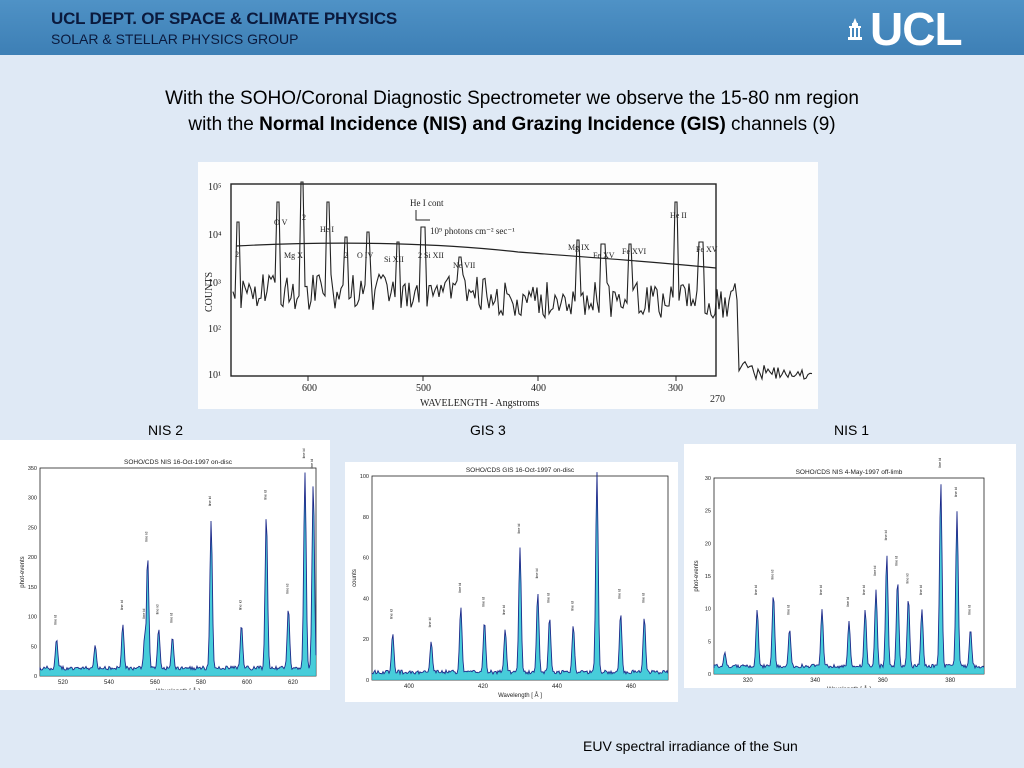 The width and height of the screenshot is (1024, 768). Describe the element at coordinates (631, 687) in the screenshot. I see `panel-xtick: 460` at that location.